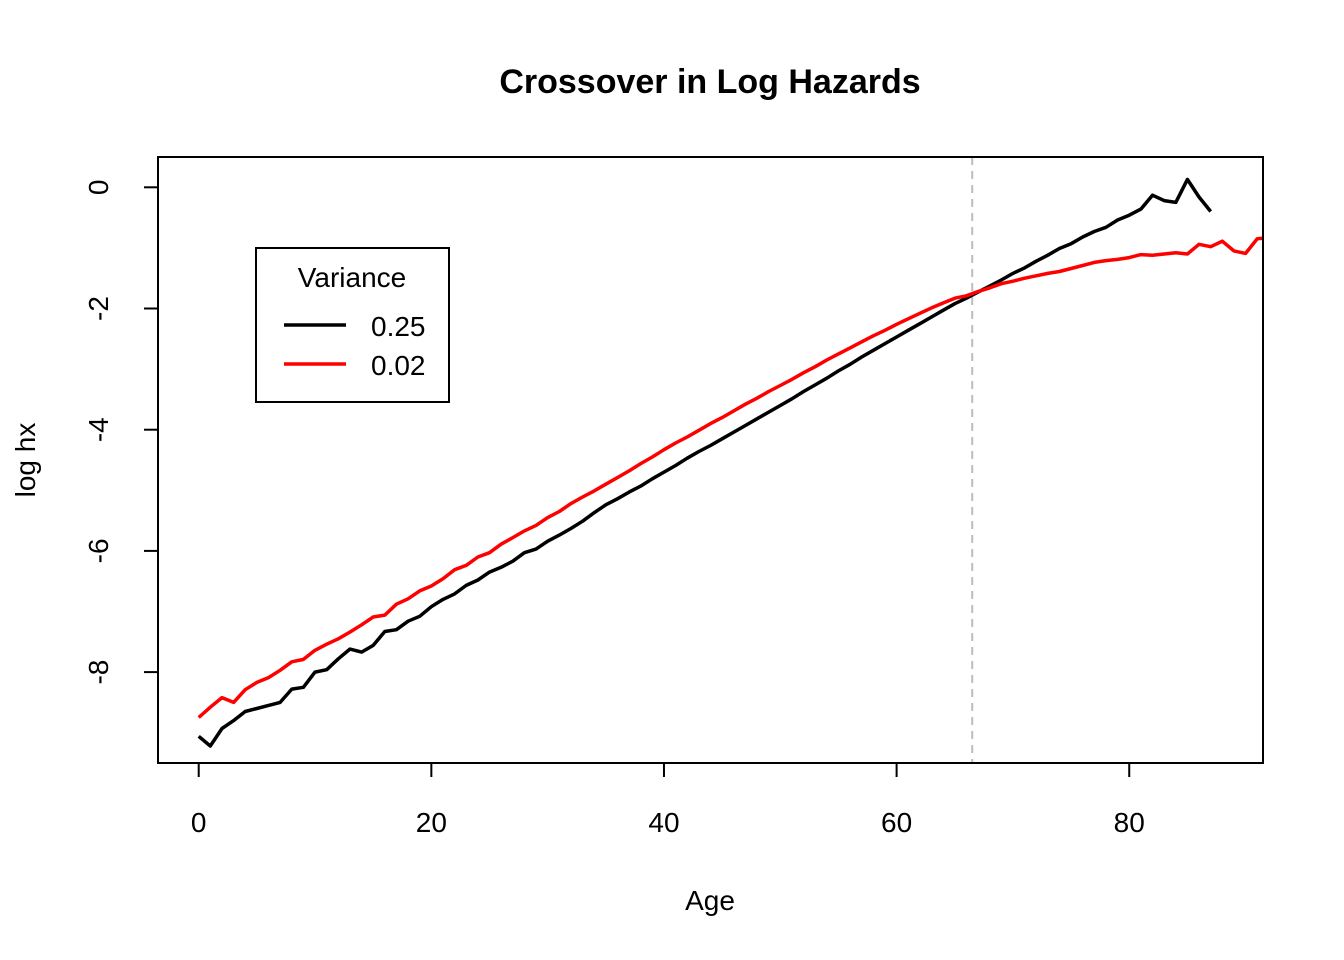 This screenshot has width=1344, height=960. I want to click on legend-label-0.02: 0.02, so click(398, 365).